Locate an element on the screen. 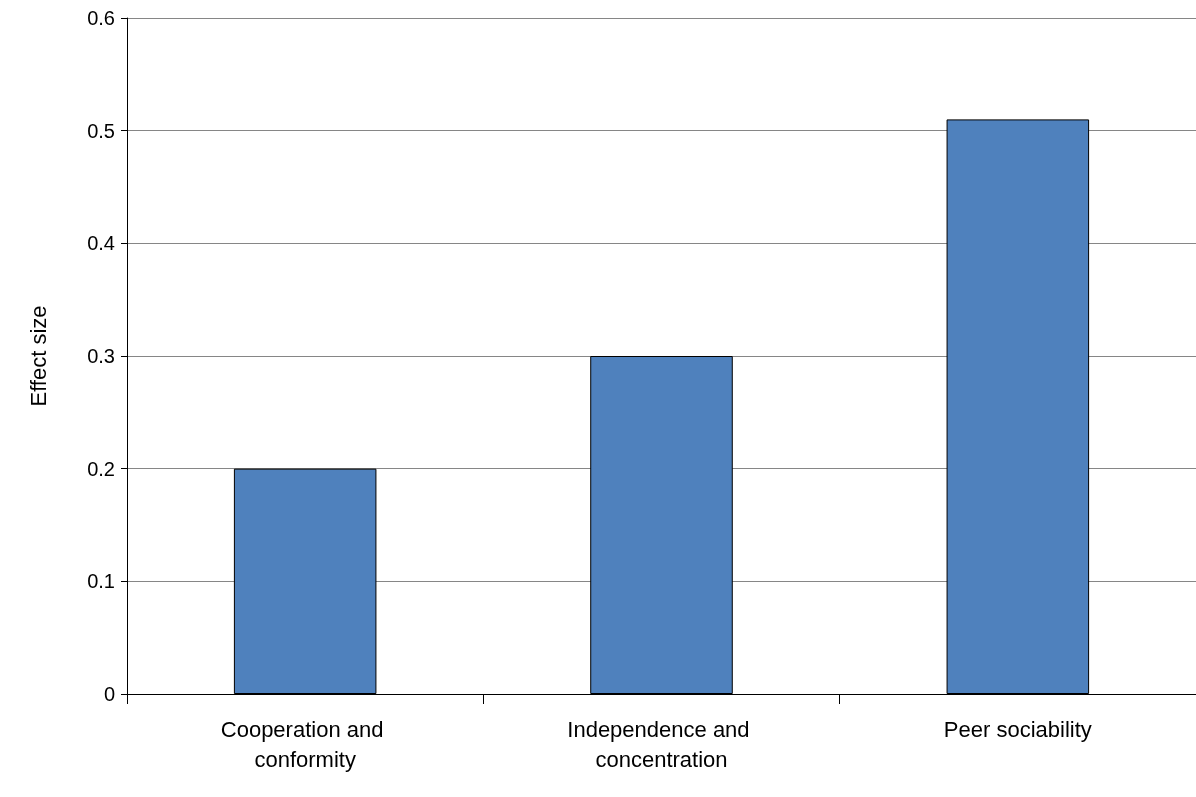 Image resolution: width=1196 pixels, height=797 pixels. y-tick-label: 0.4 is located at coordinates (101, 243).